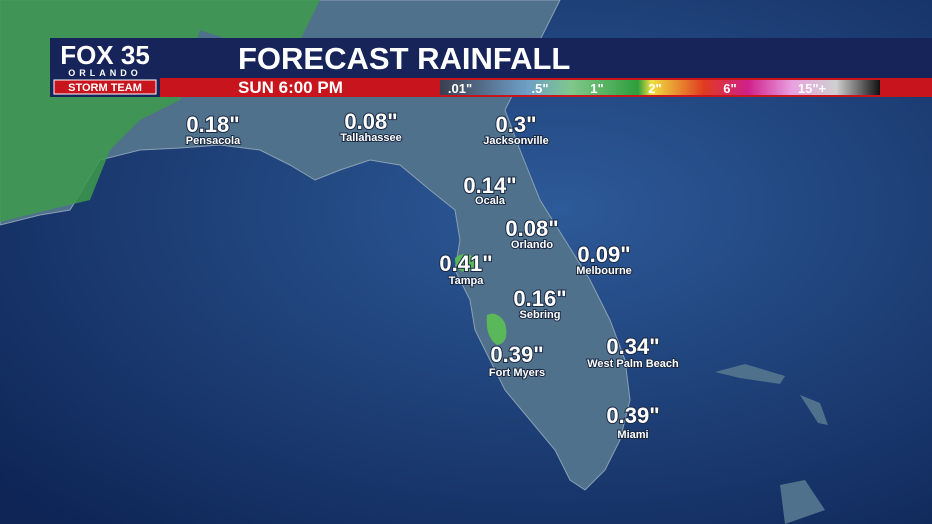  I want to click on rain-area, so click(481, 299).